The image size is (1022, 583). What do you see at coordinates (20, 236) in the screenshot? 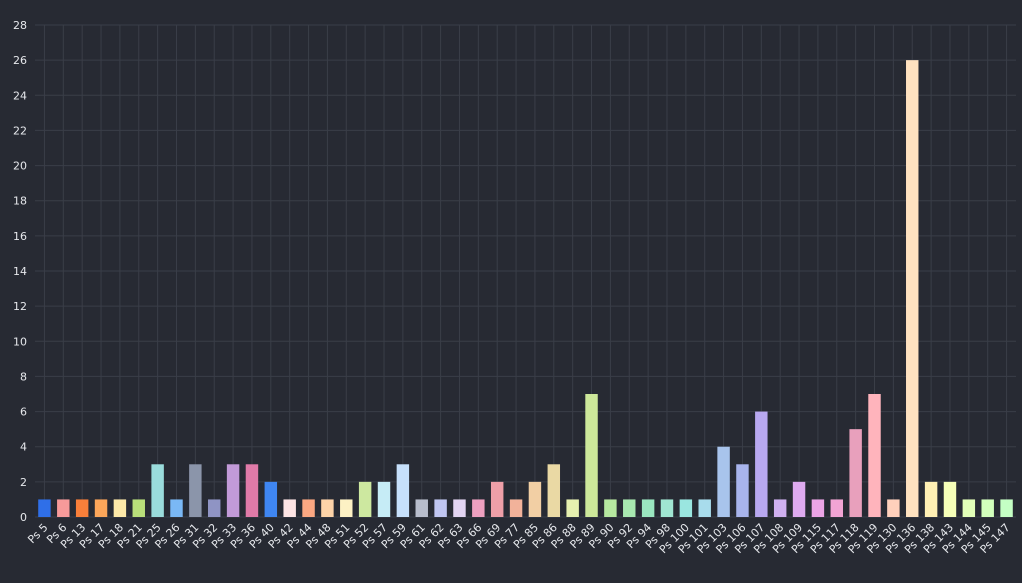
I see `y-tick-label: 16` at bounding box center [20, 236].